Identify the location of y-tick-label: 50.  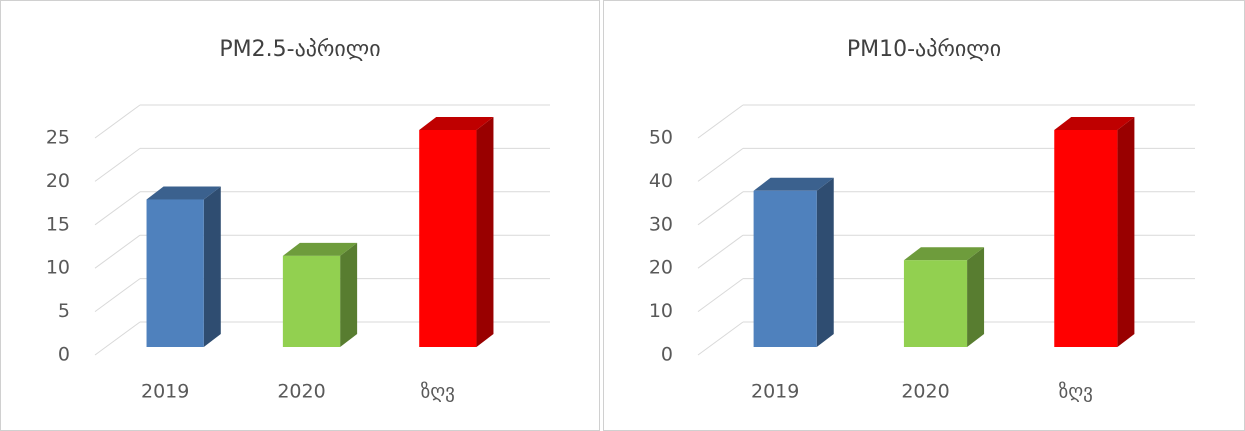
(661, 138).